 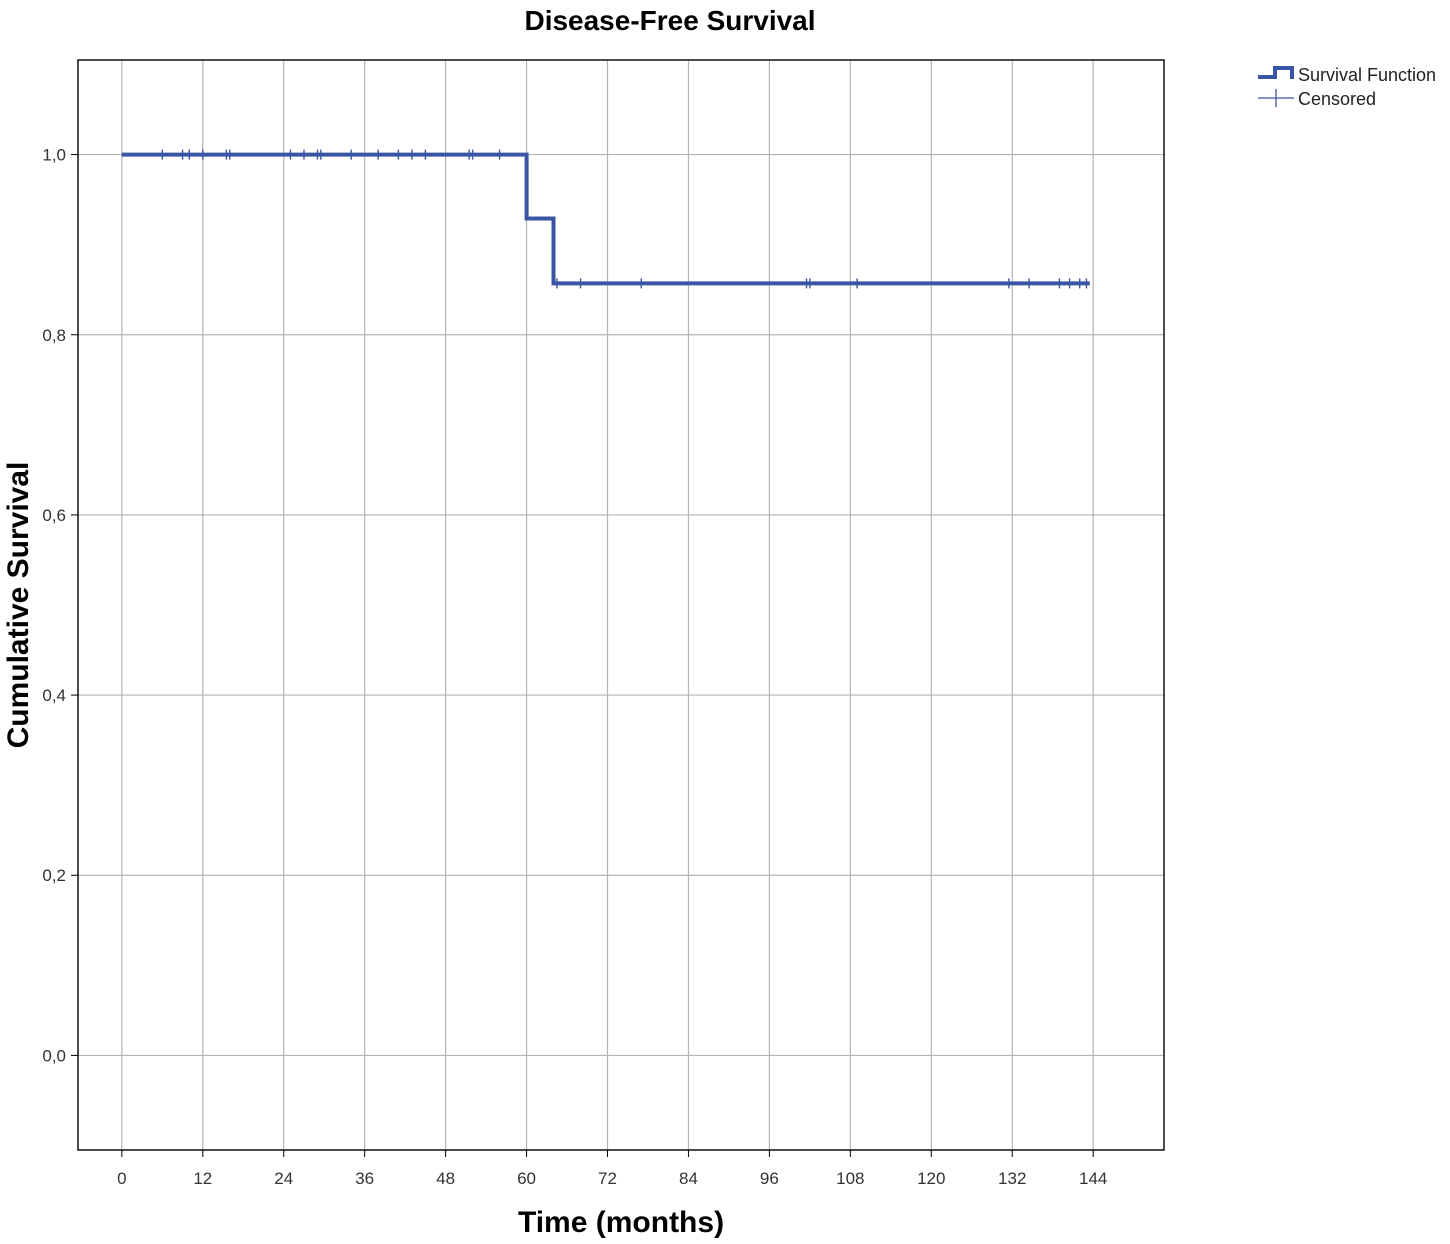 I want to click on legend-survival-label: Survival Function, so click(x=1367, y=75).